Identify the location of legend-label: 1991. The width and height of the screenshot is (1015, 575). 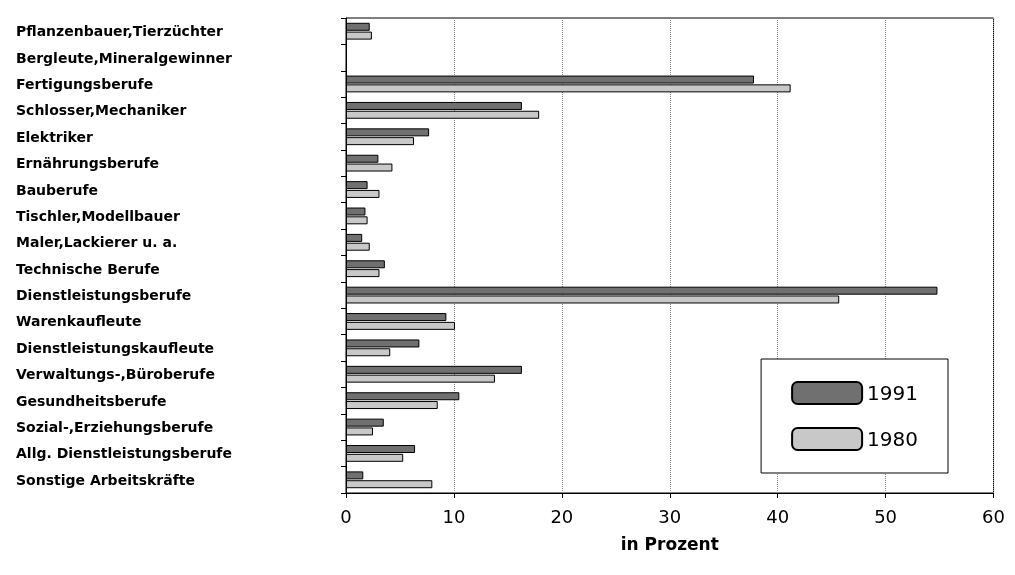
(893, 393).